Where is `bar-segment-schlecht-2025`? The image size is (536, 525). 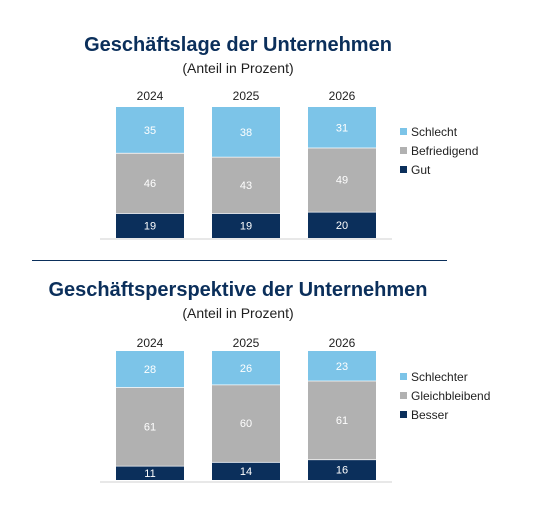
bar-segment-schlecht-2025 is located at coordinates (246, 132).